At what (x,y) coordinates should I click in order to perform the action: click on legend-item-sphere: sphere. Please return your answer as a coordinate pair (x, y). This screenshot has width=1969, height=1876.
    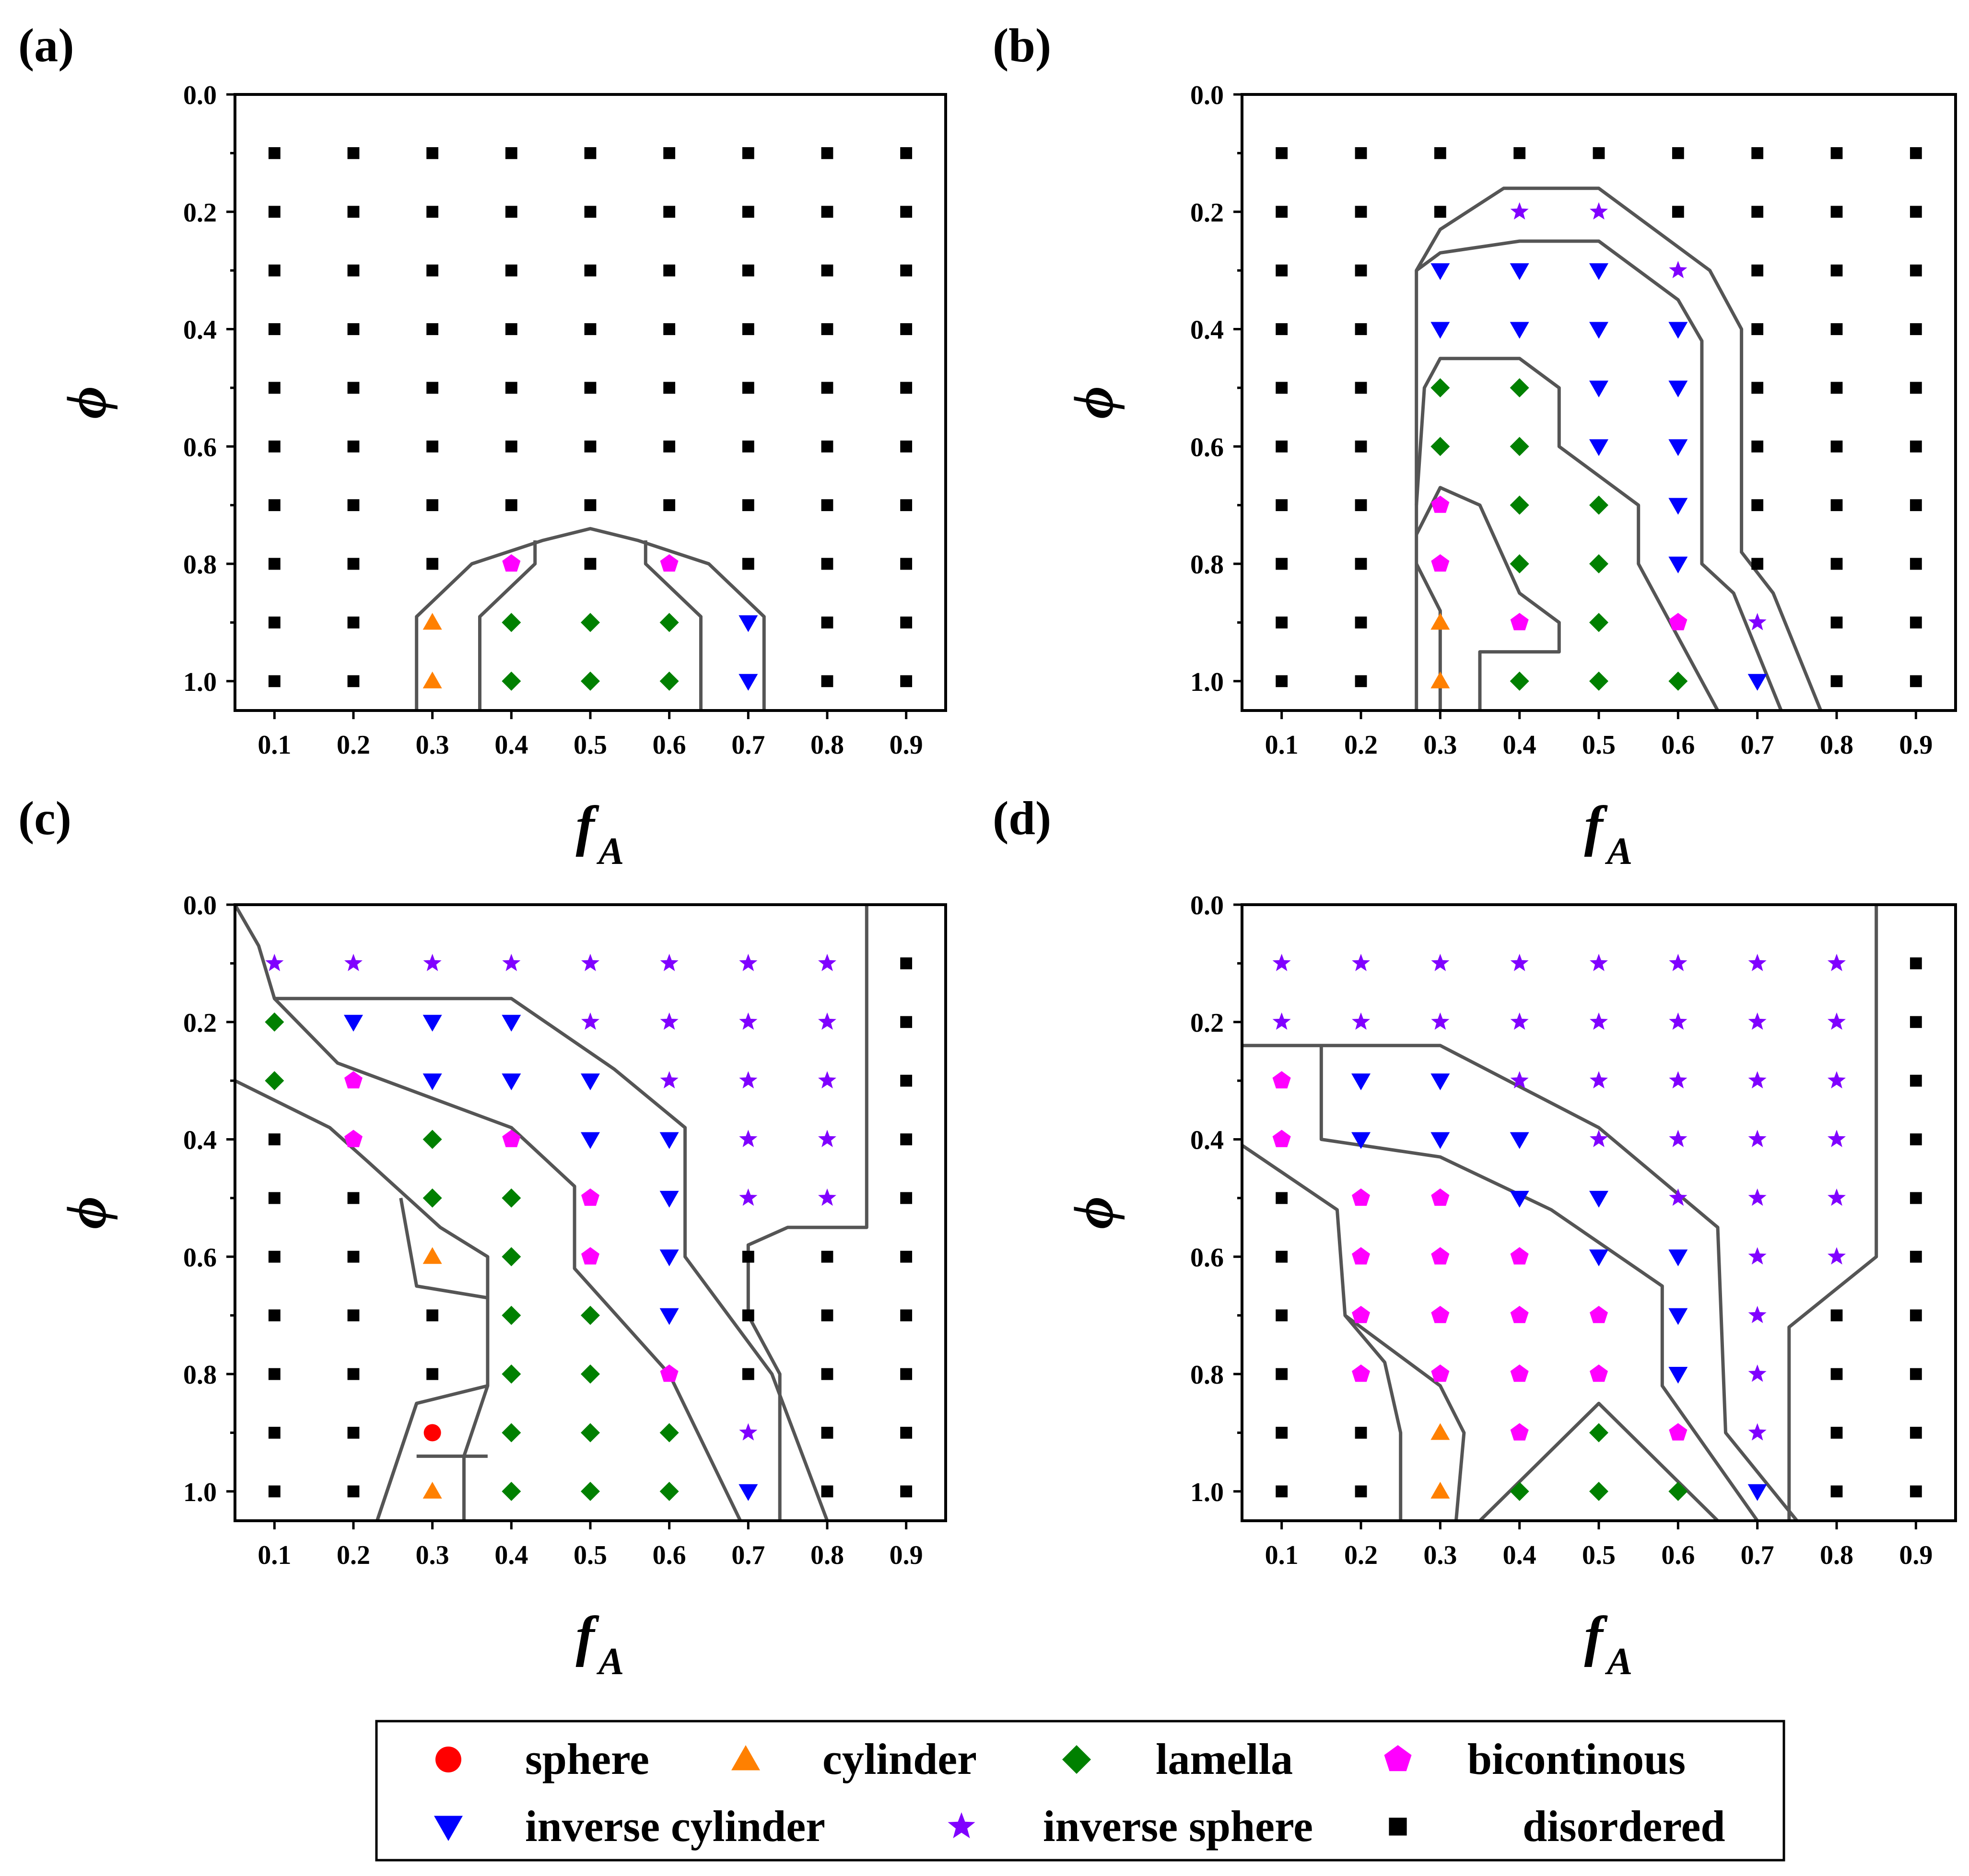
    Looking at the image, I should click on (542, 1759).